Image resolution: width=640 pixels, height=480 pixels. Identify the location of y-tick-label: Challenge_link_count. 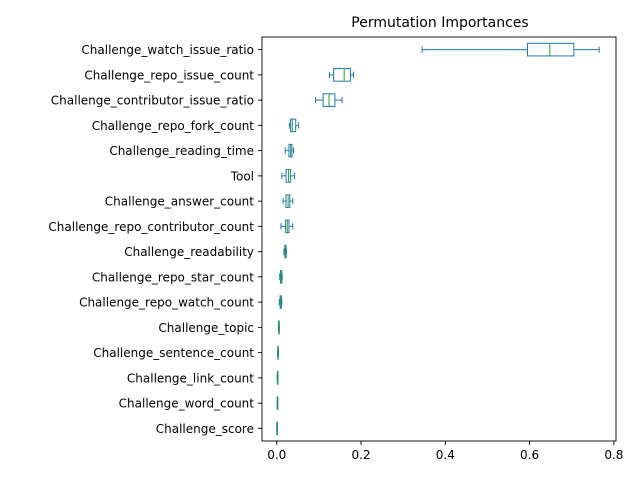
(190, 378).